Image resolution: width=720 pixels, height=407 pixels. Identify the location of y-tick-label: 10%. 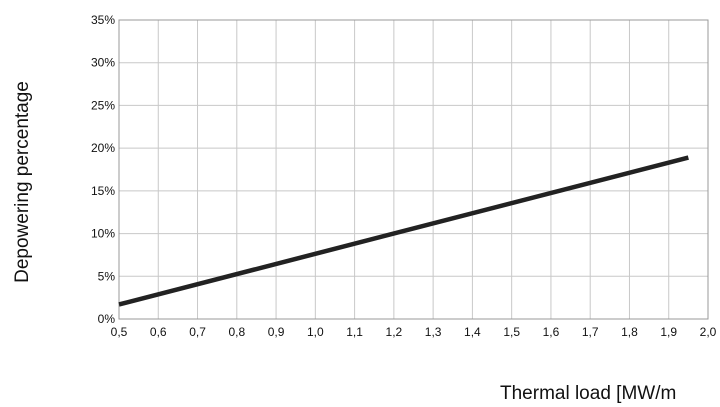
(103, 234).